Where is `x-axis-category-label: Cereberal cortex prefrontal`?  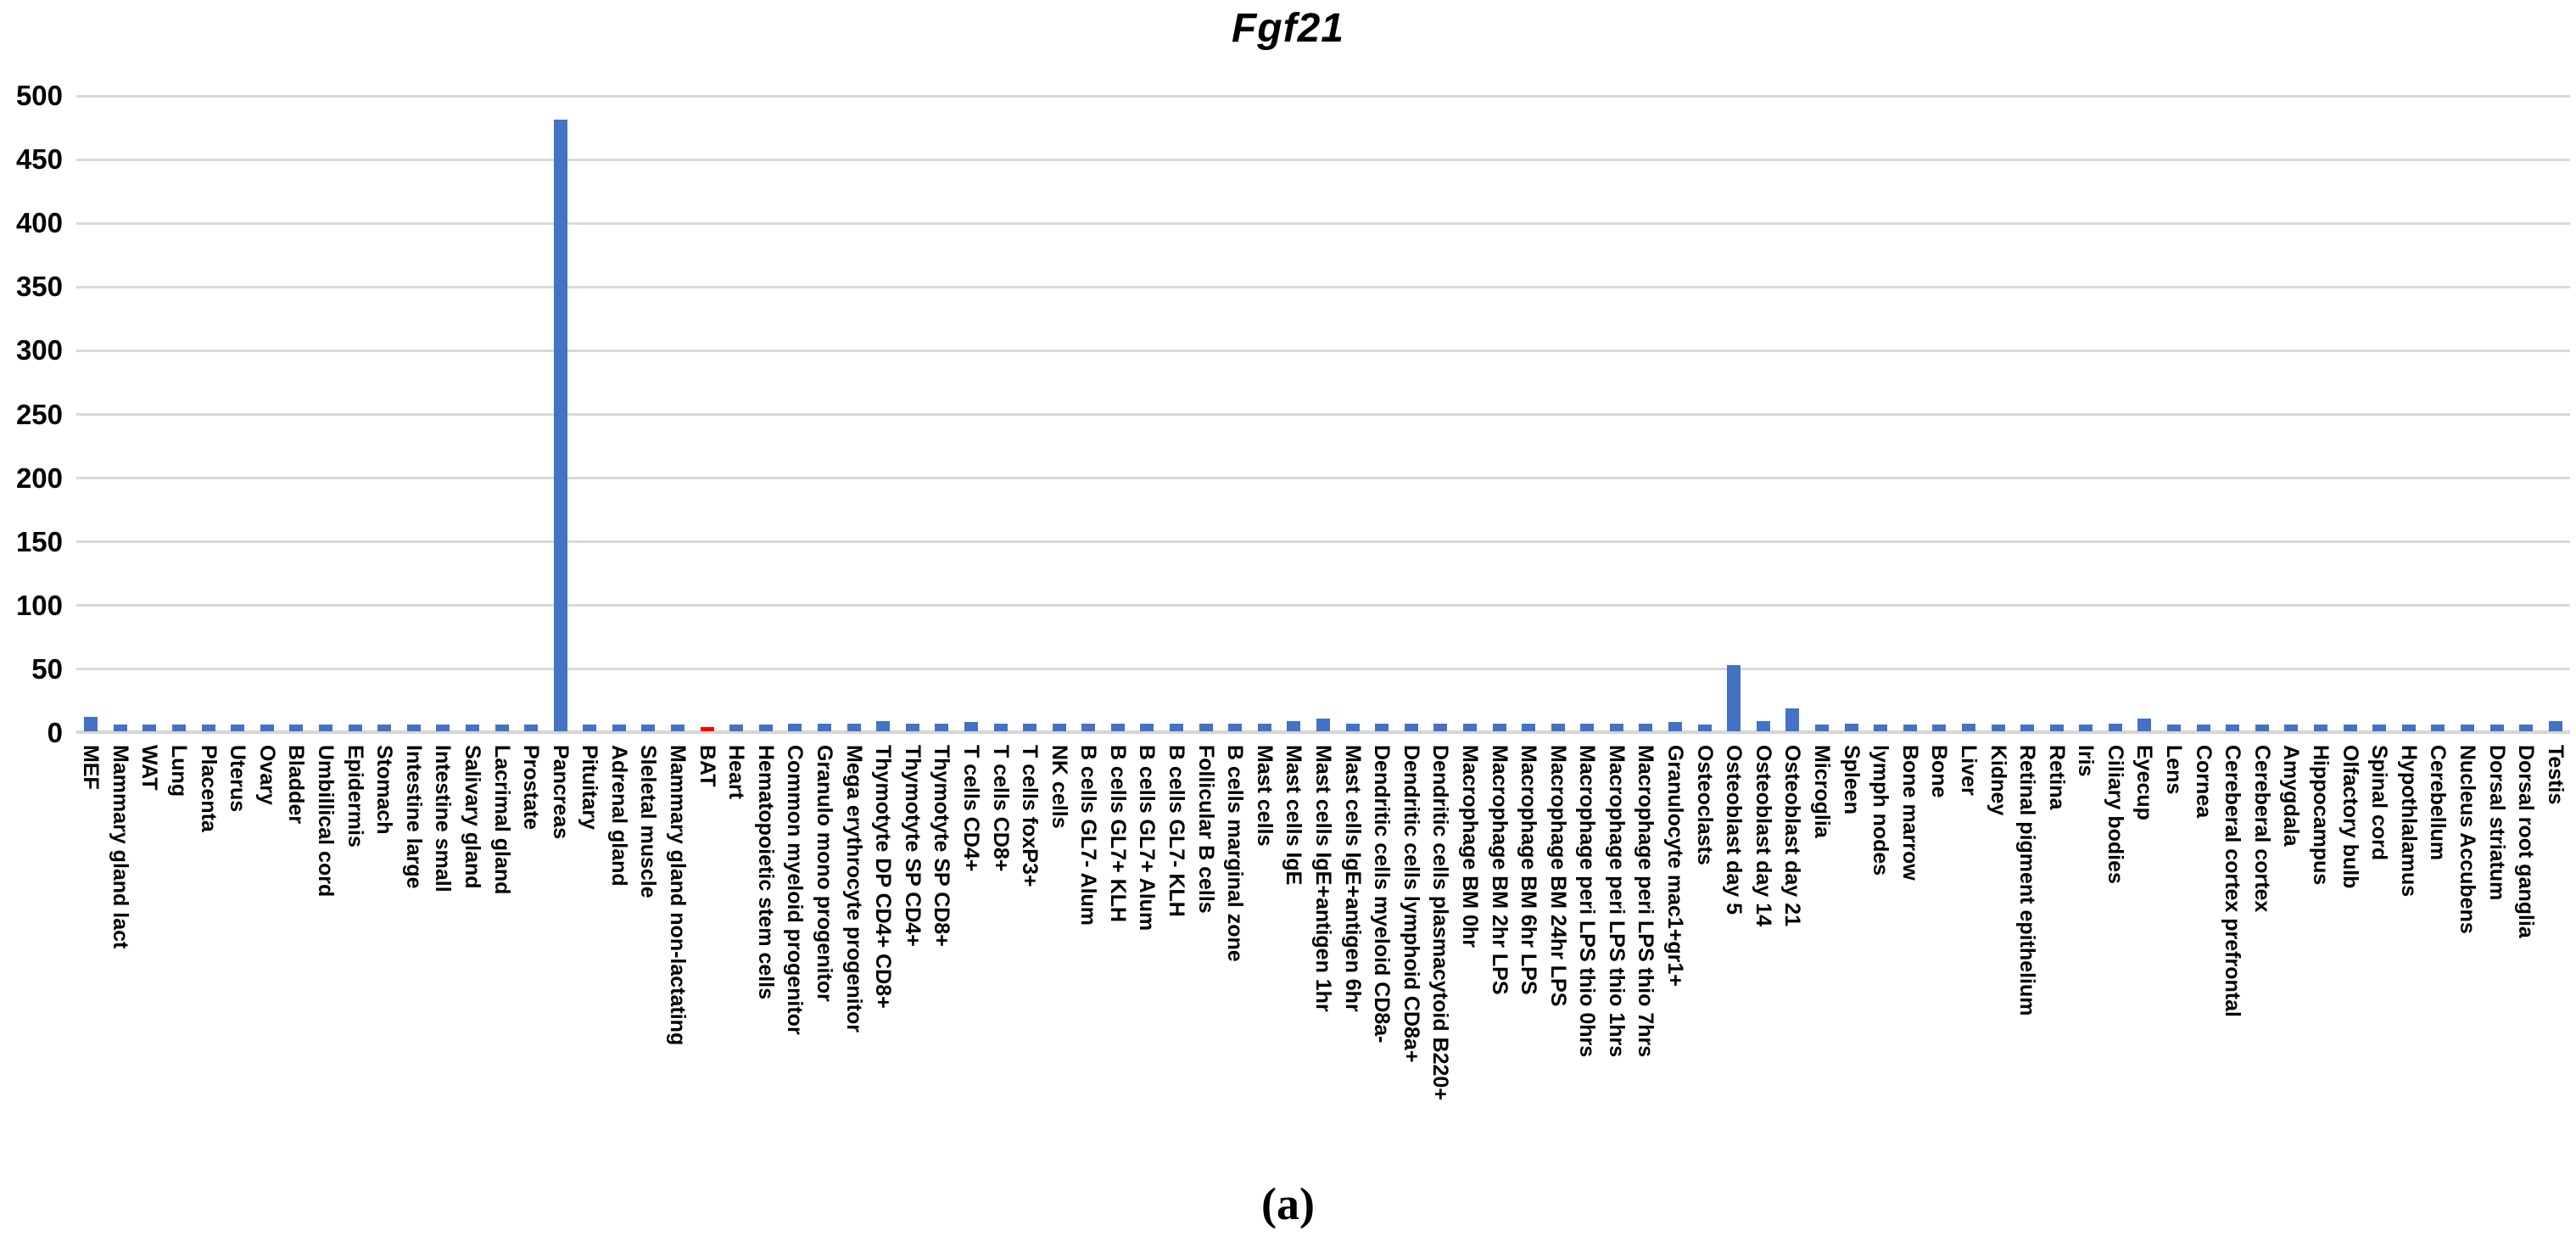 x-axis-category-label: Cereberal cortex prefrontal is located at coordinates (2232, 881).